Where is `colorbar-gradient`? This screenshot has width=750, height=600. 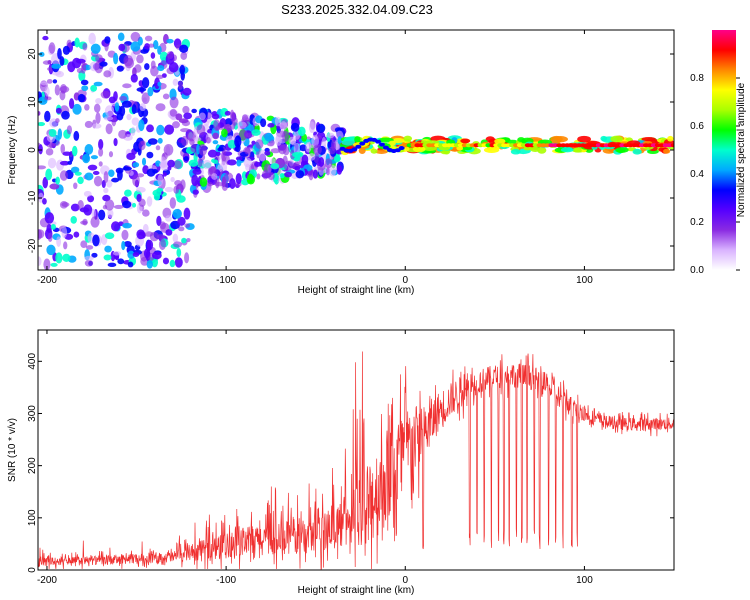 colorbar-gradient is located at coordinates (724, 150).